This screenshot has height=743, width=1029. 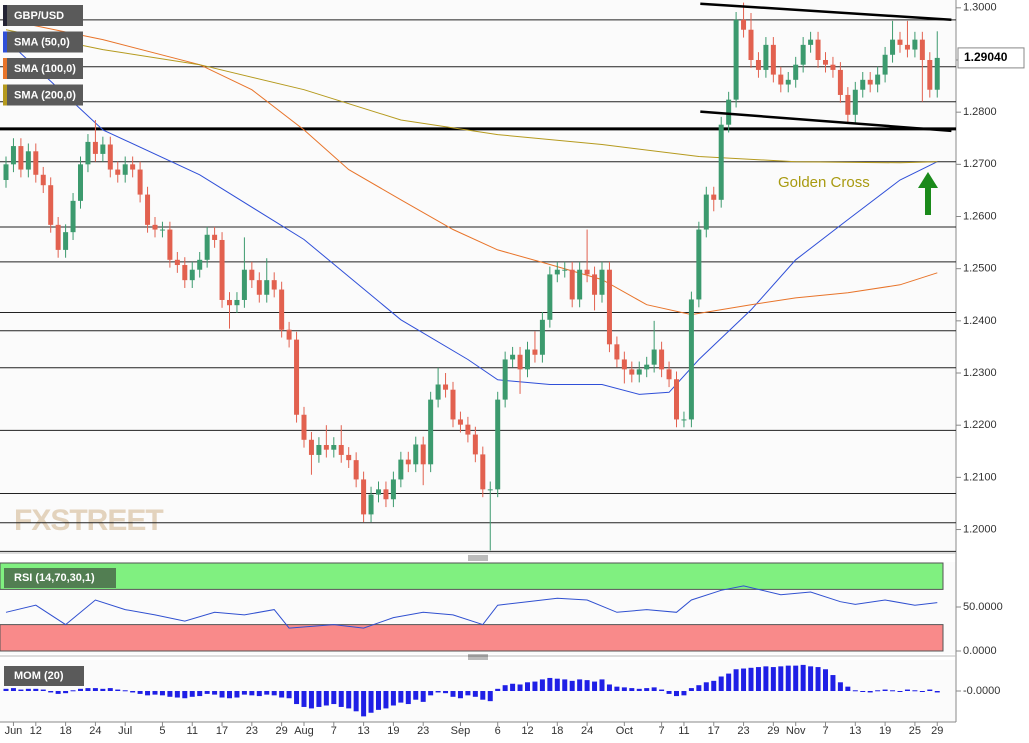 I want to click on x-tick-label: Aug, so click(x=304, y=731).